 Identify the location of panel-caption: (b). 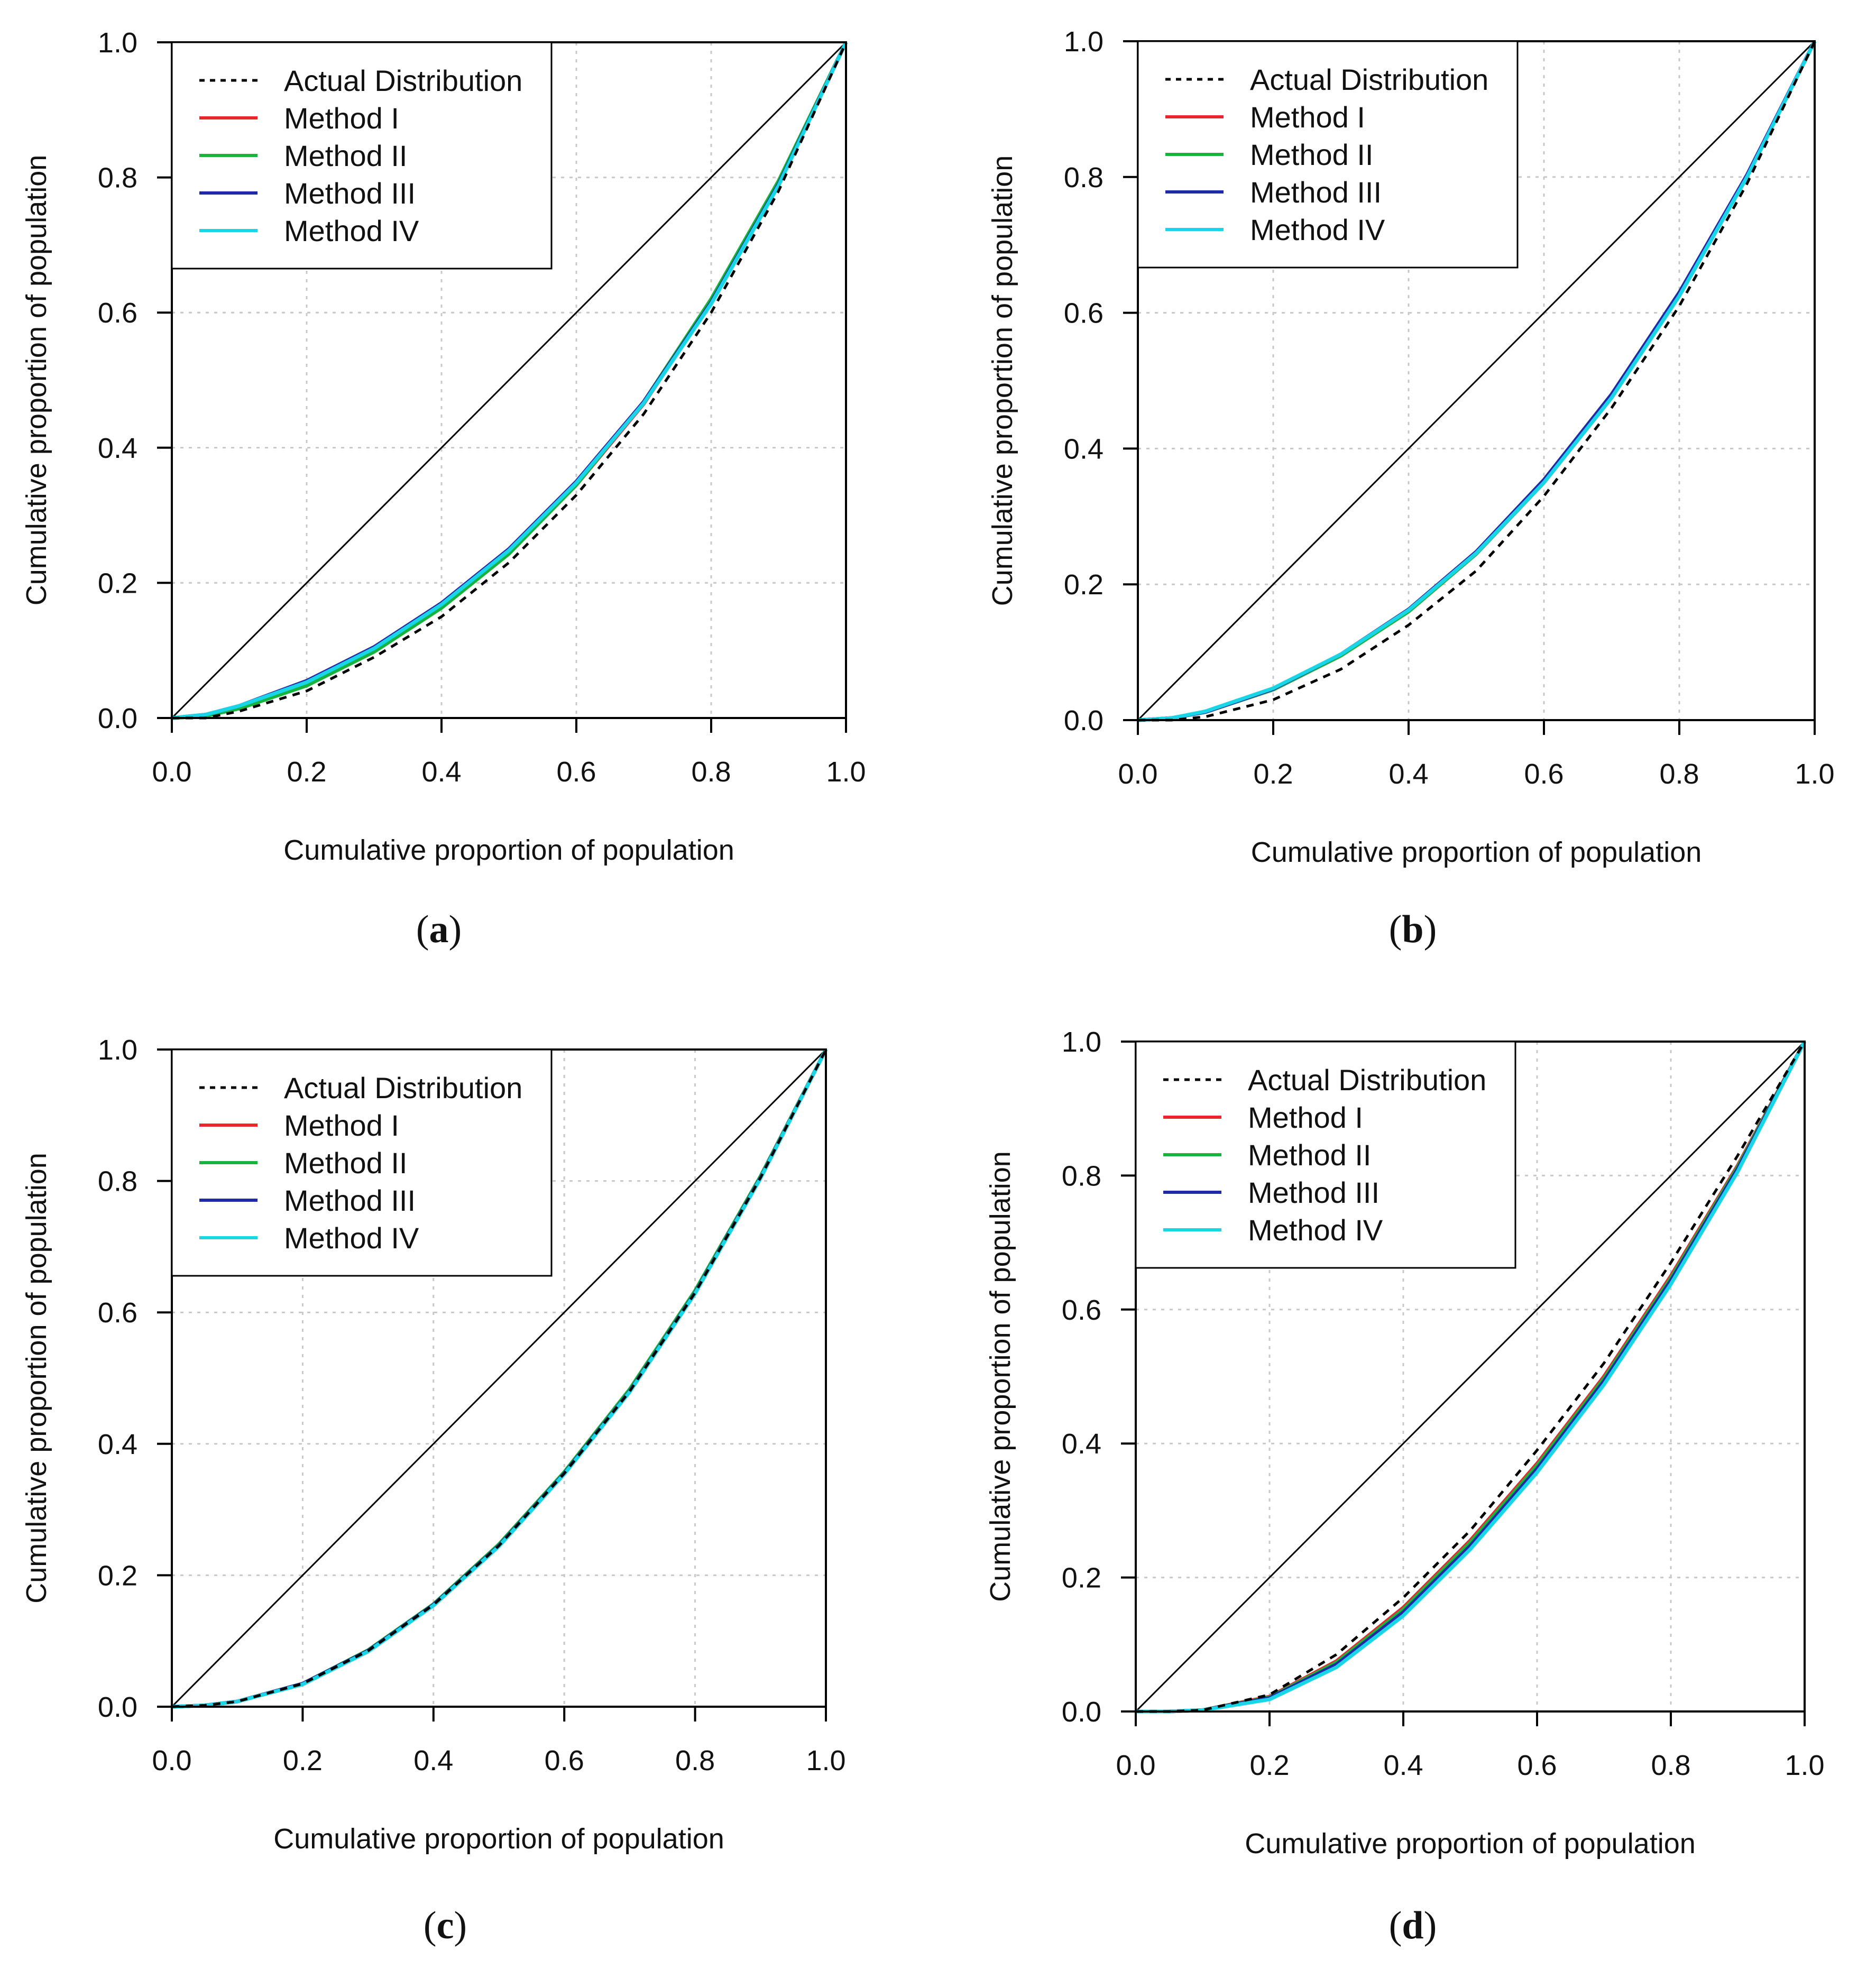
(1413, 929).